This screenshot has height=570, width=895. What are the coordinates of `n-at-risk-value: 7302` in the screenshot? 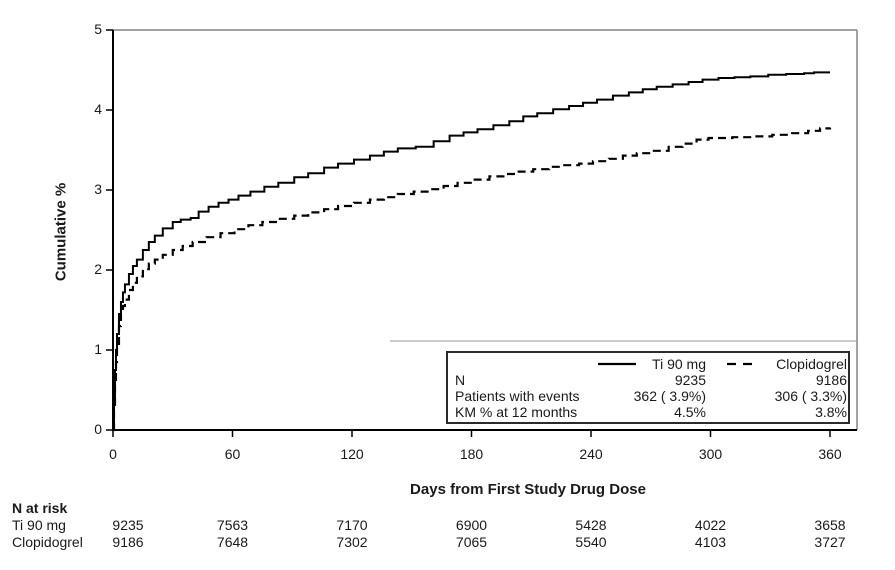 It's located at (352, 542).